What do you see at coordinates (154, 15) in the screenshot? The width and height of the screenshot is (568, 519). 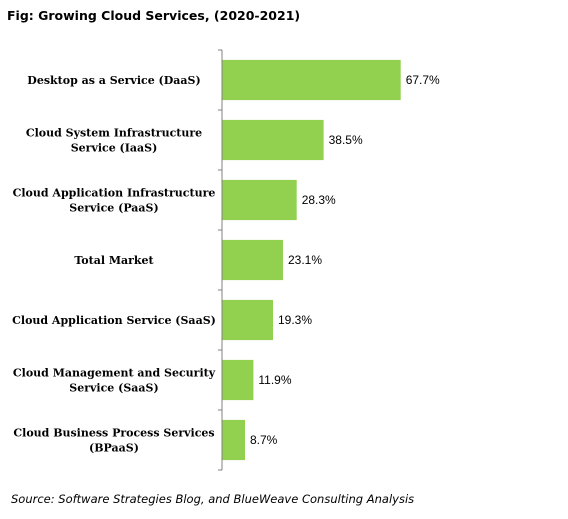 I see `chart-title: Fig: Growing Cloud Services, (2020-2021)` at bounding box center [154, 15].